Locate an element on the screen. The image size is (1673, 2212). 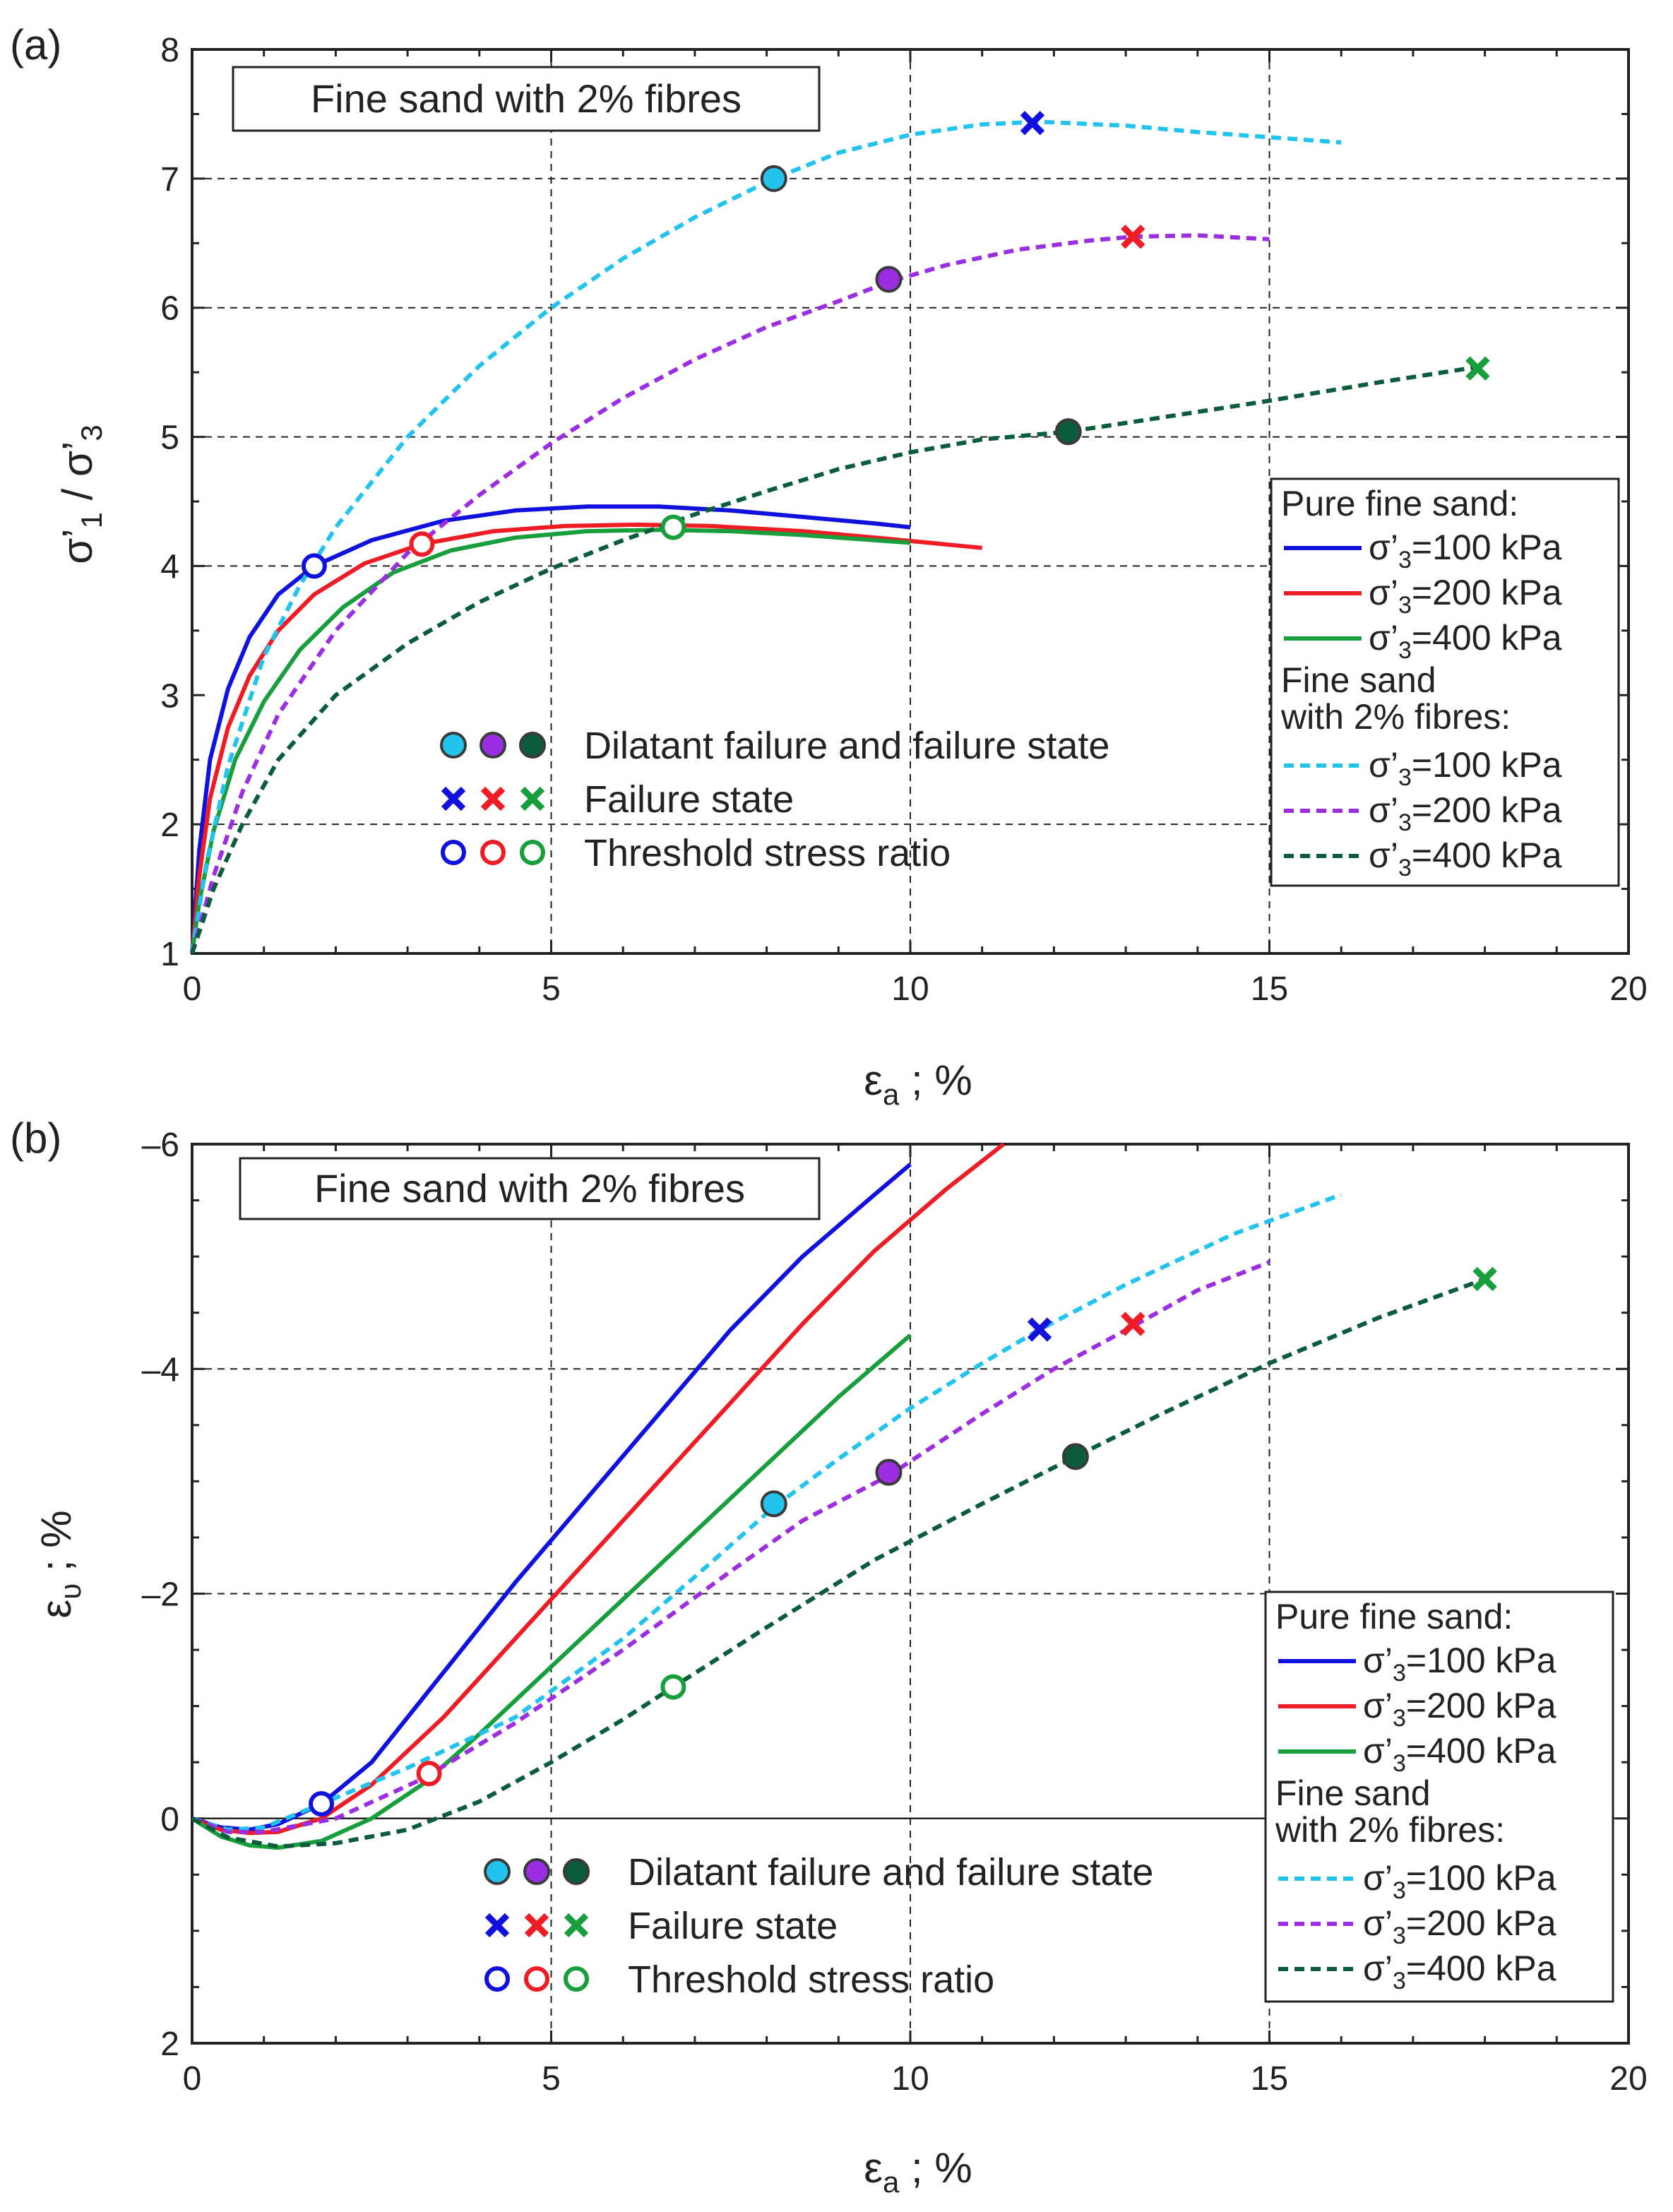
y-tick-label: 8 is located at coordinates (169, 50).